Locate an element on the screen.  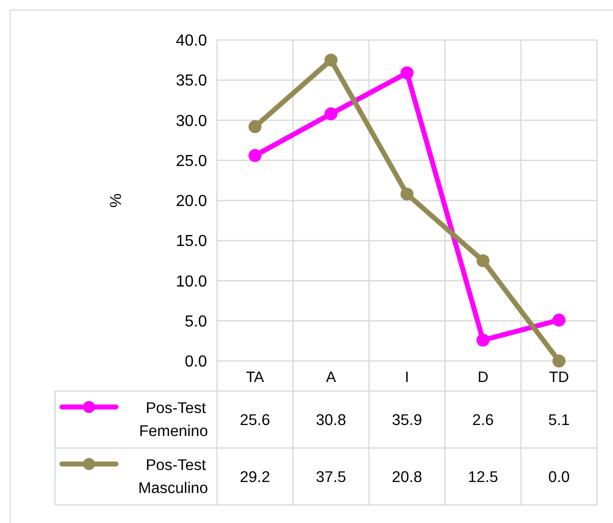
data-label: 25.6 is located at coordinates (255, 420).